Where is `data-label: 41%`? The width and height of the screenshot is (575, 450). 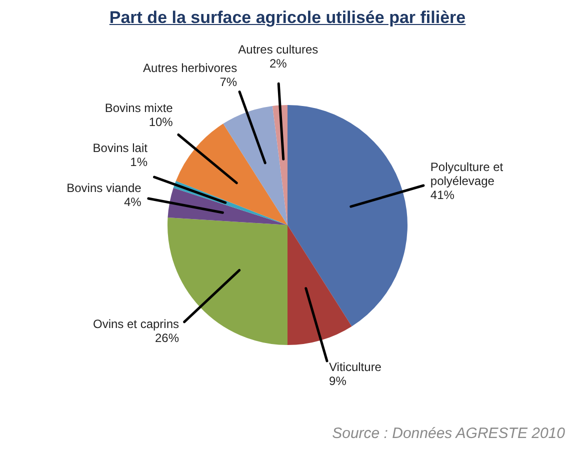 data-label: 41% is located at coordinates (442, 195).